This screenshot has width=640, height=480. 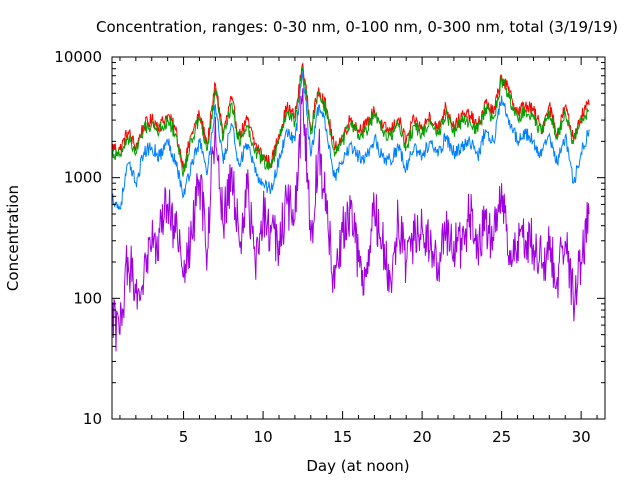 I want to click on y-tick-label: 100, so click(x=87, y=298).